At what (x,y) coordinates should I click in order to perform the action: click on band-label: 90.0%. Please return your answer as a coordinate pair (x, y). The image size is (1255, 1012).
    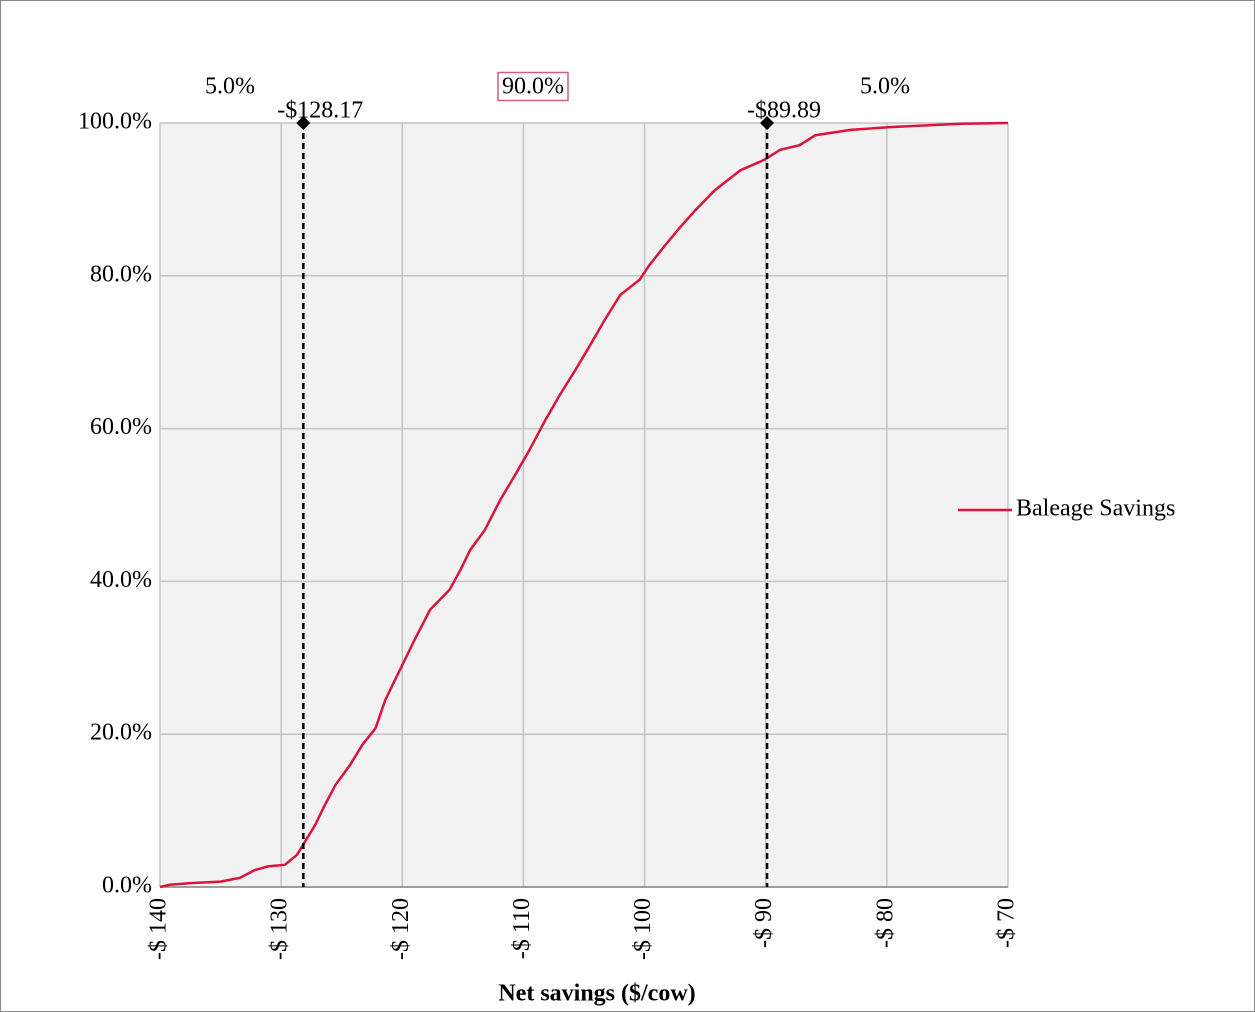
    Looking at the image, I should click on (533, 87).